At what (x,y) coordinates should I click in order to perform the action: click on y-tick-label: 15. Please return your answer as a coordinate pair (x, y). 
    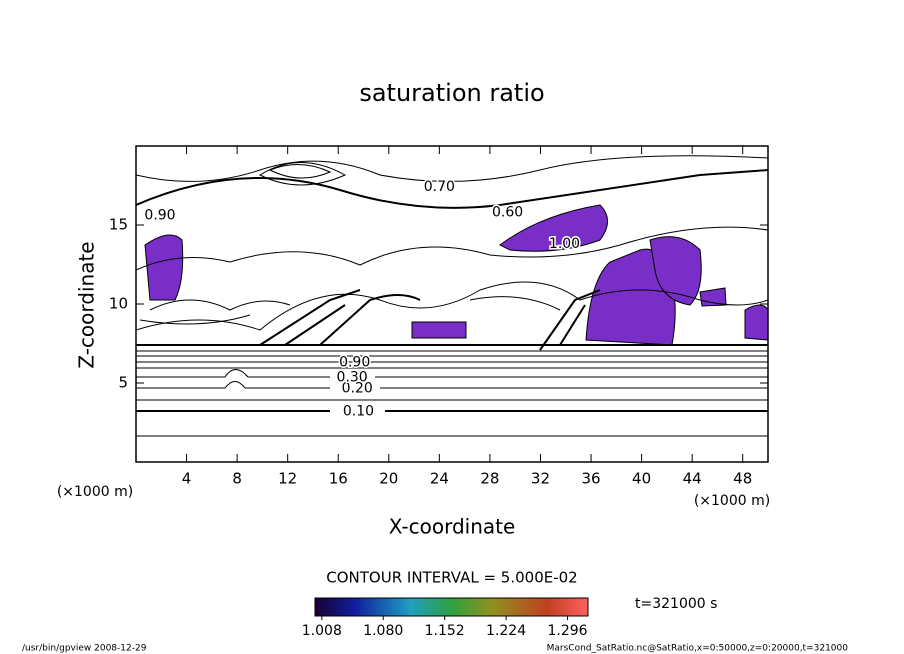
    Looking at the image, I should click on (118, 225).